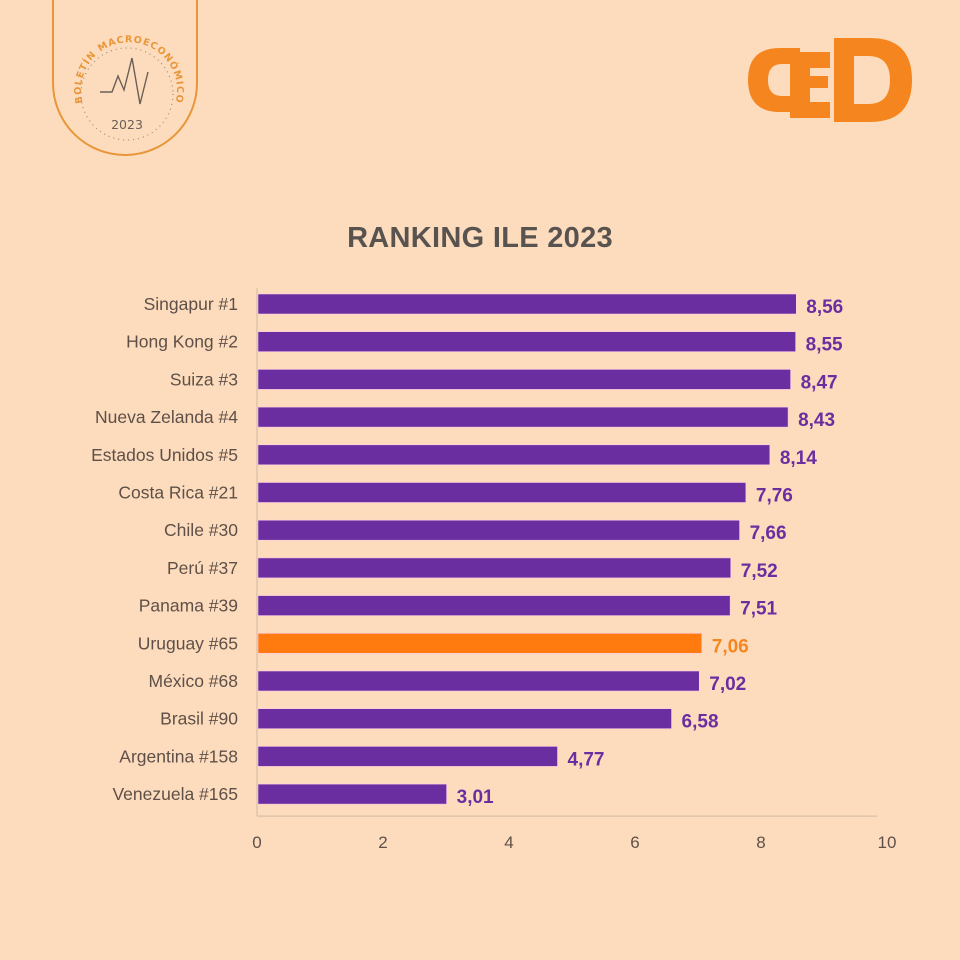  I want to click on badge-graphic: BOLETÍN MACROECONÓMICO 2023, so click(128, 87).